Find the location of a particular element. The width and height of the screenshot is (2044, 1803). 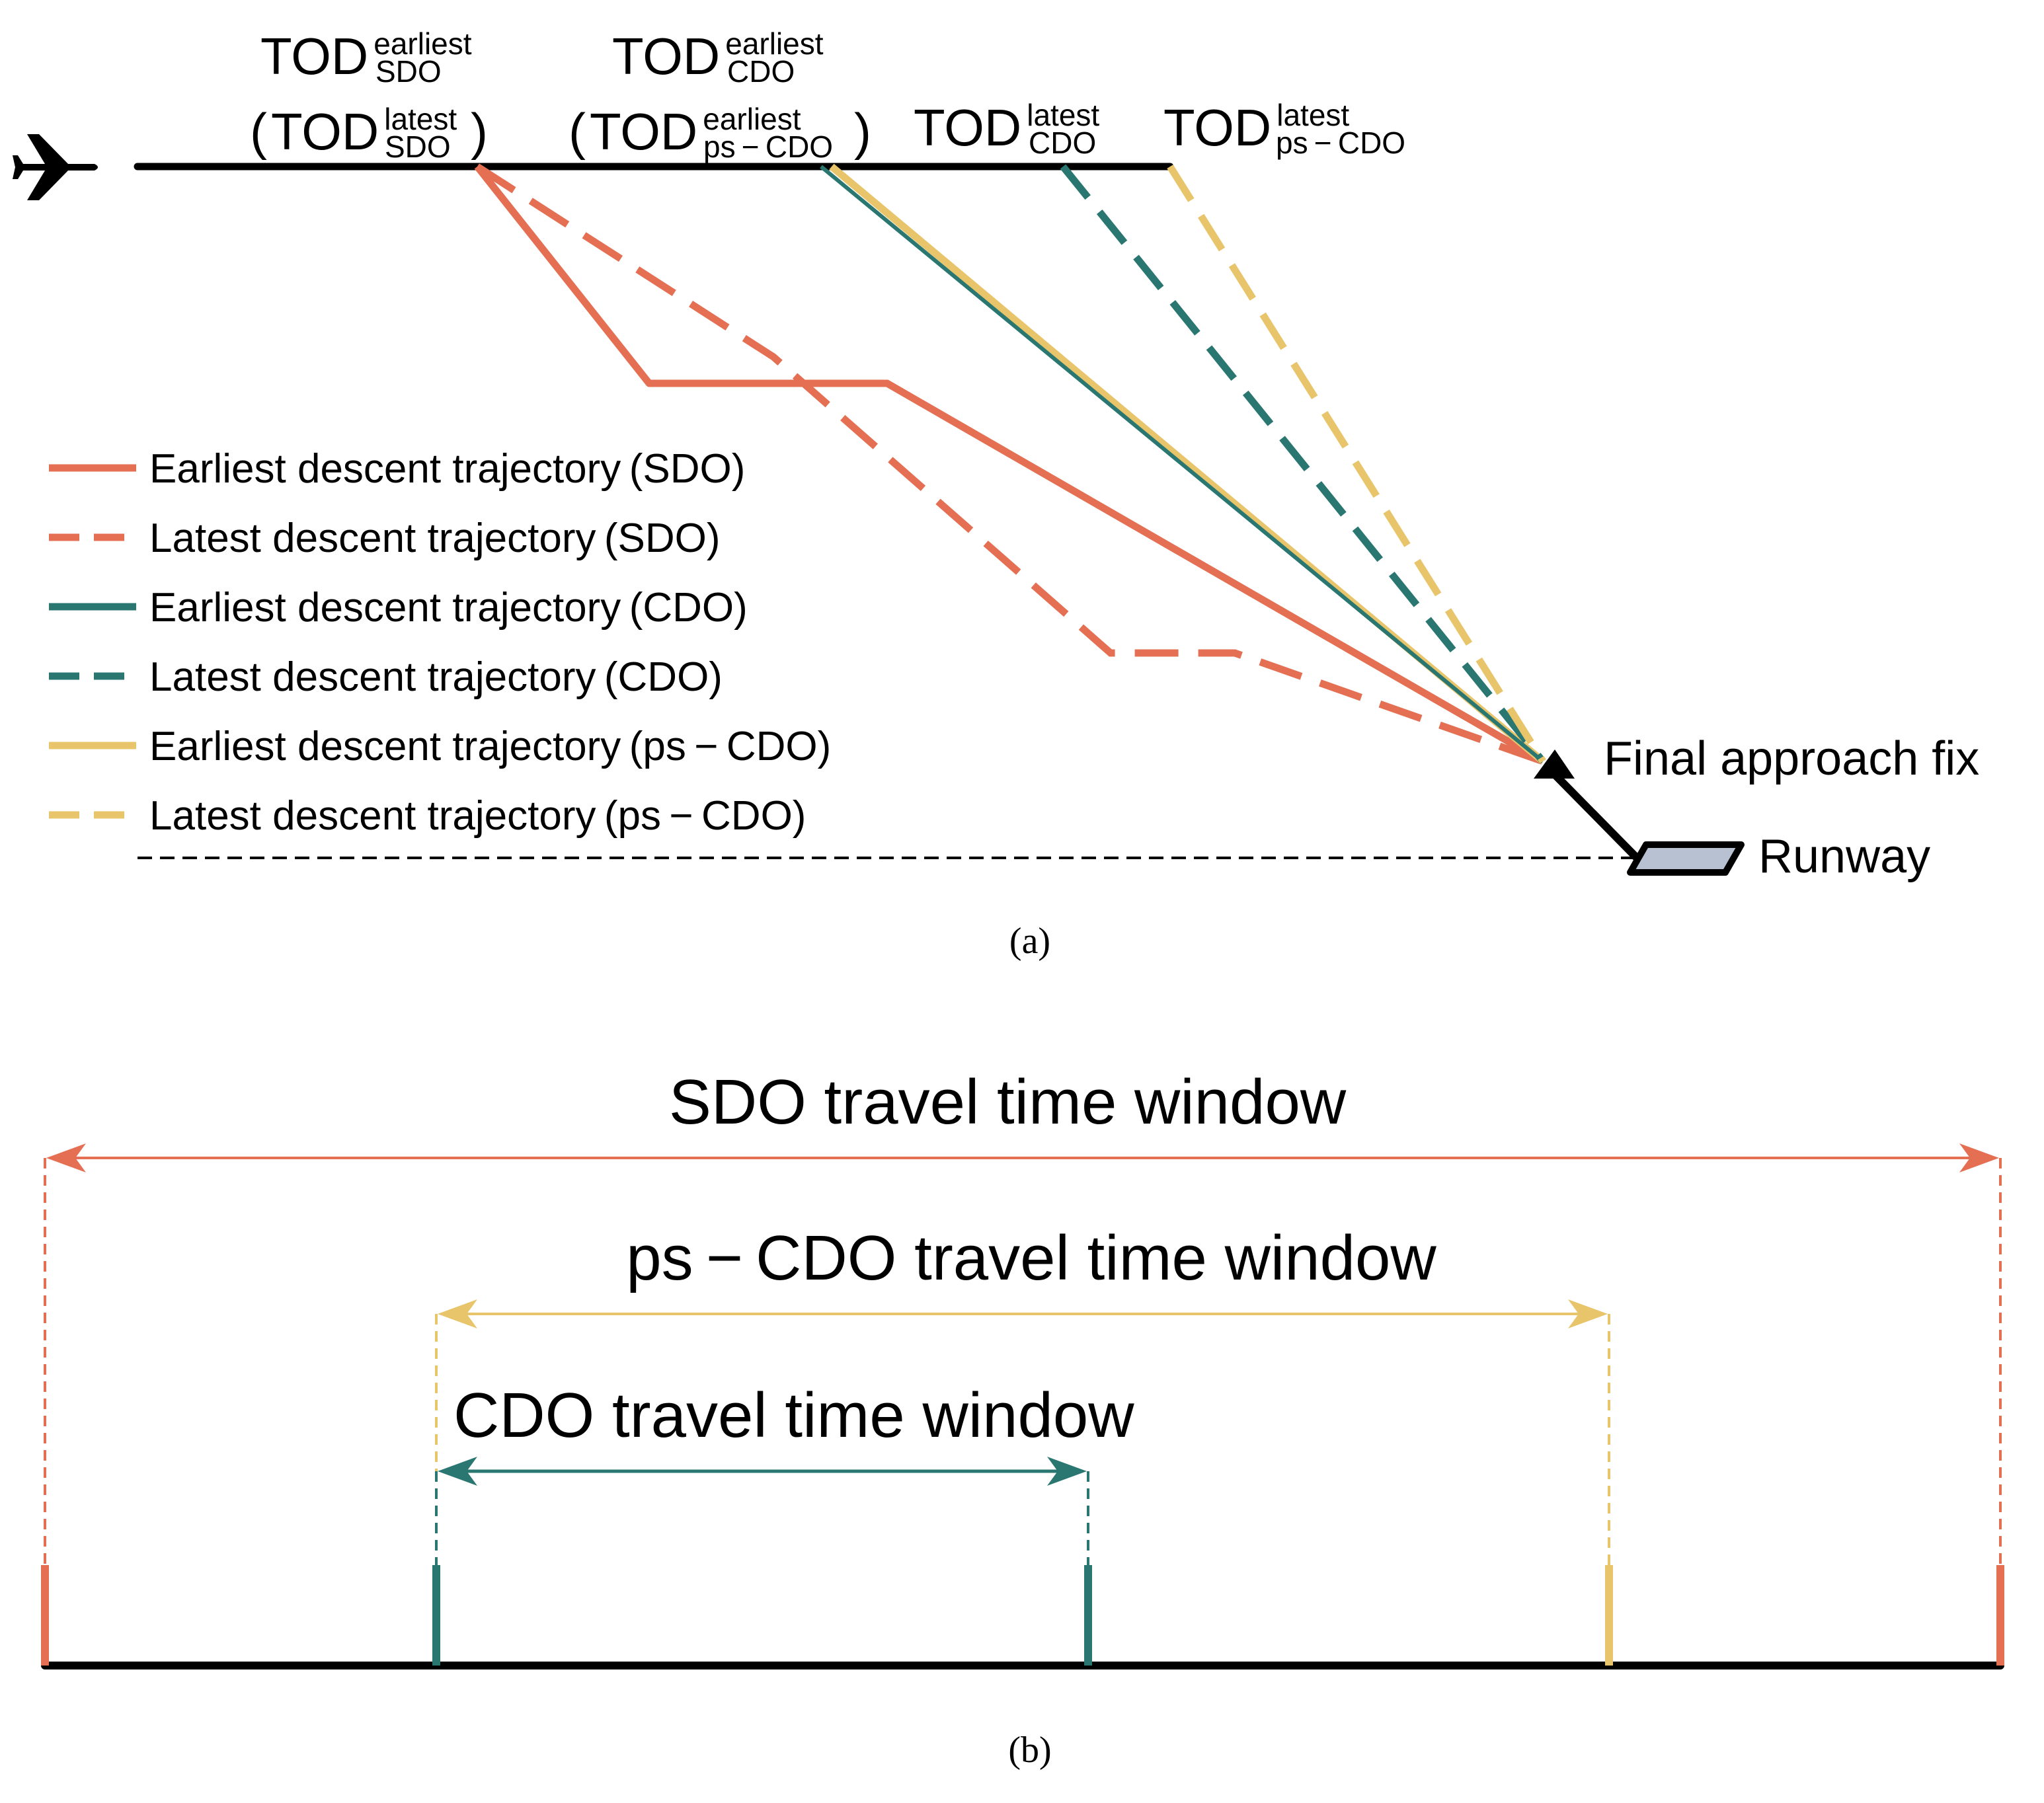

legend-label: Latest descent trajectory (SDO) is located at coordinates (435, 538).